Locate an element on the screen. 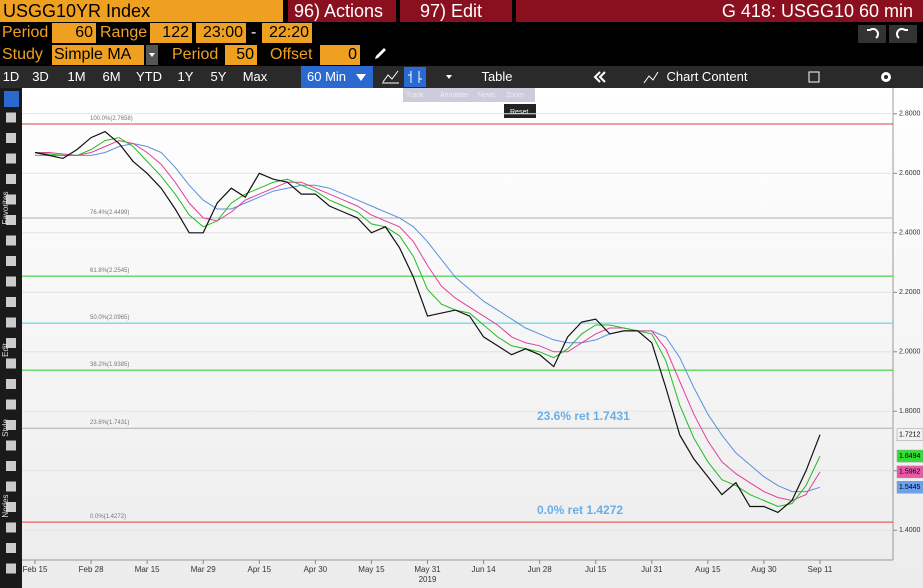 This screenshot has width=923, height=588. page-title: G 418: USGG10 60 min is located at coordinates (719, 11).